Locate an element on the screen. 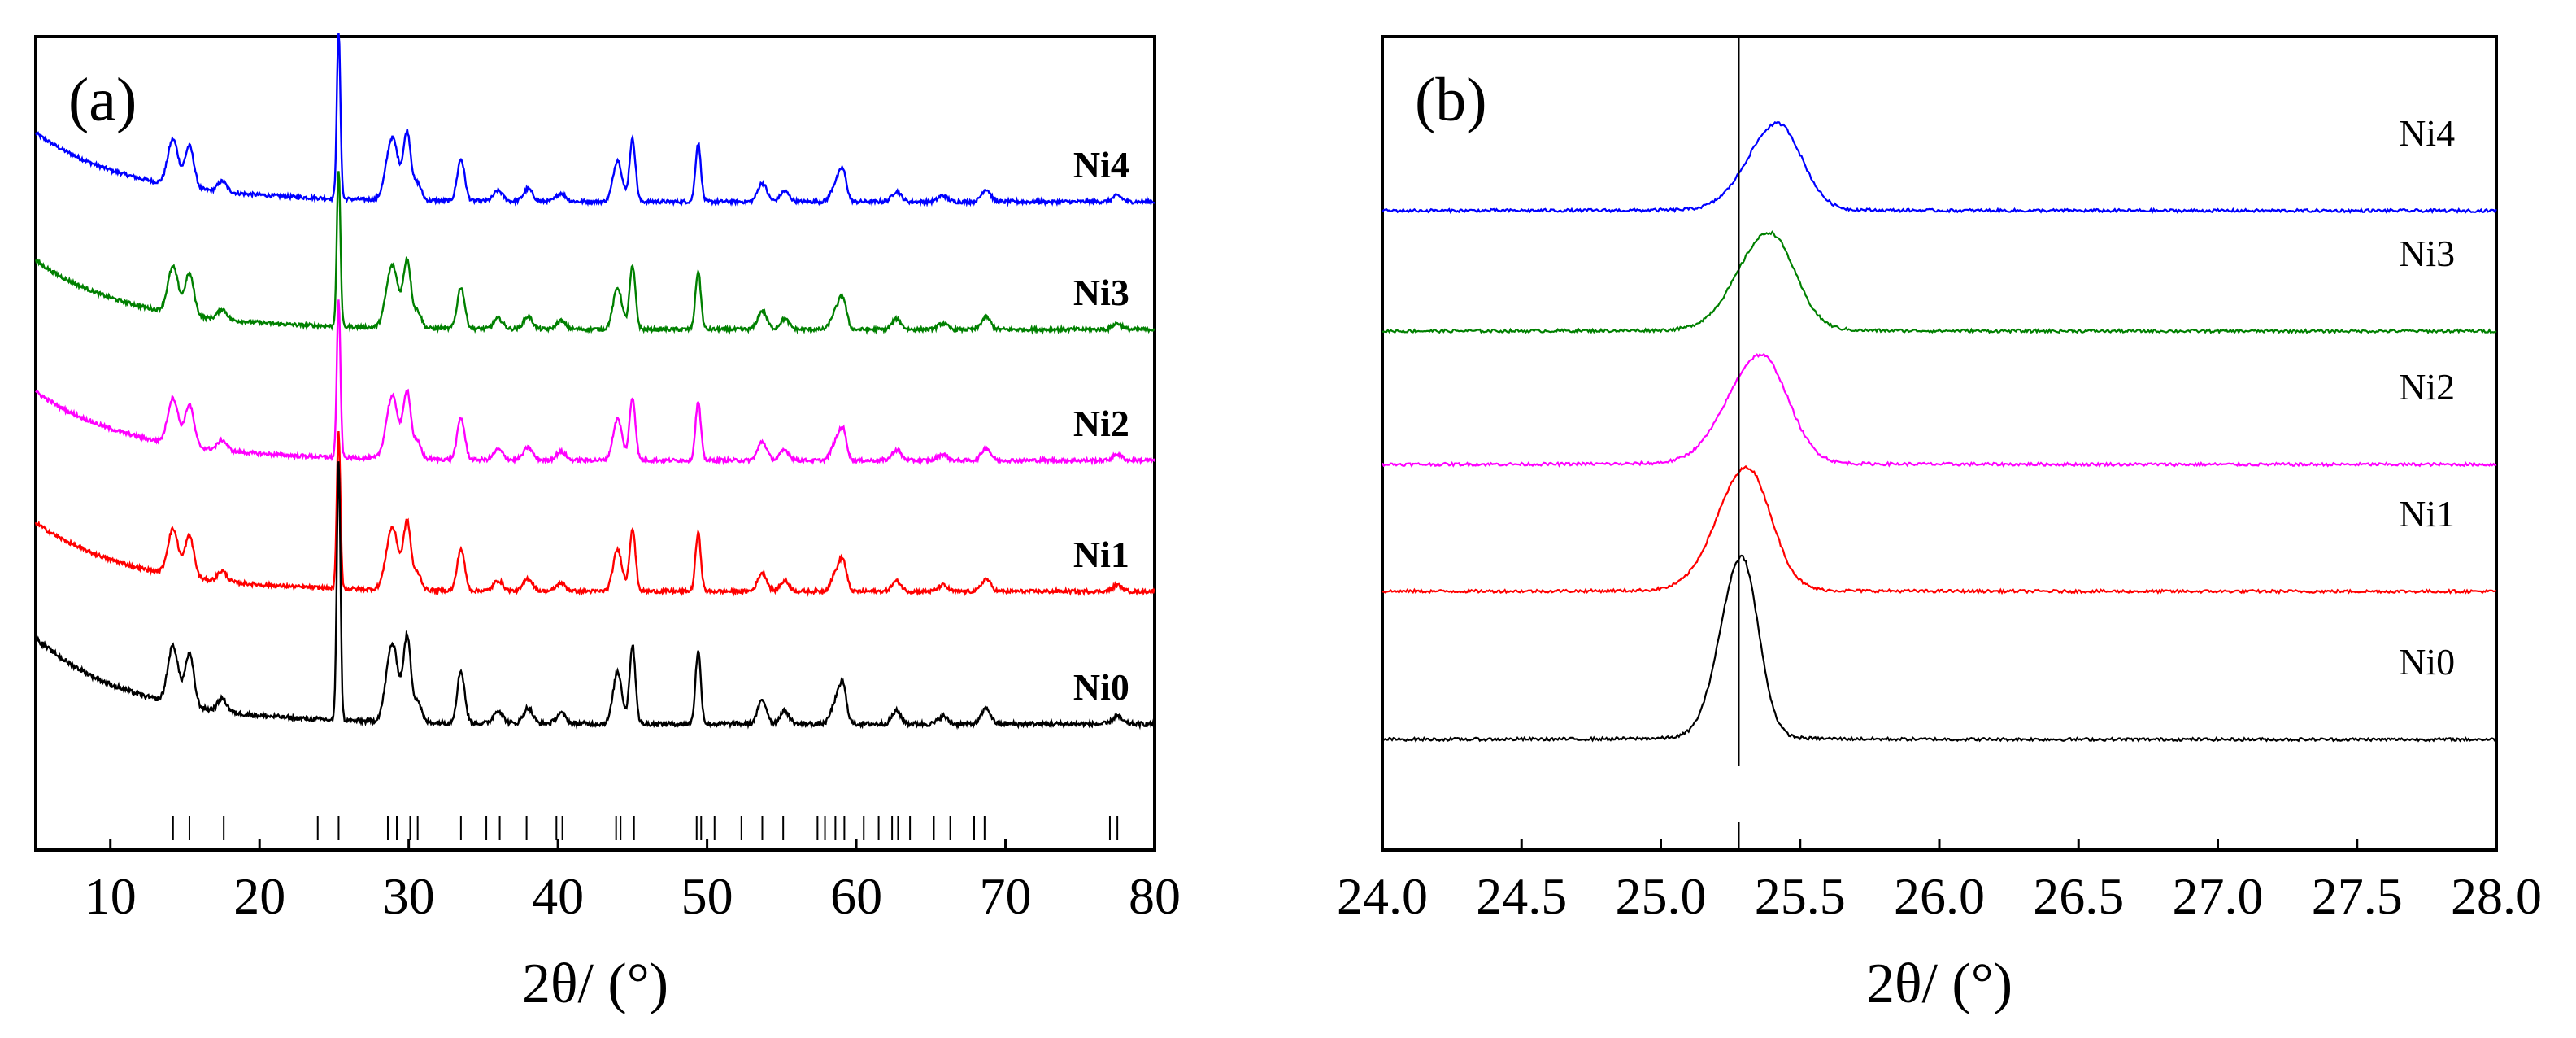 The width and height of the screenshot is (2576, 1038). panel-a-series-label-ni4: Ni4 is located at coordinates (1101, 164).